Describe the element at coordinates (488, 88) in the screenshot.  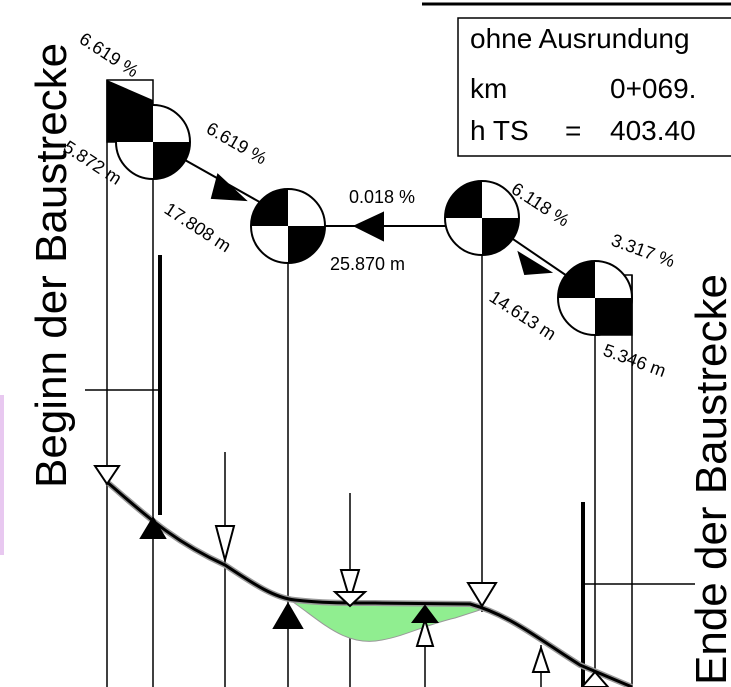
I see `km-label: km` at that location.